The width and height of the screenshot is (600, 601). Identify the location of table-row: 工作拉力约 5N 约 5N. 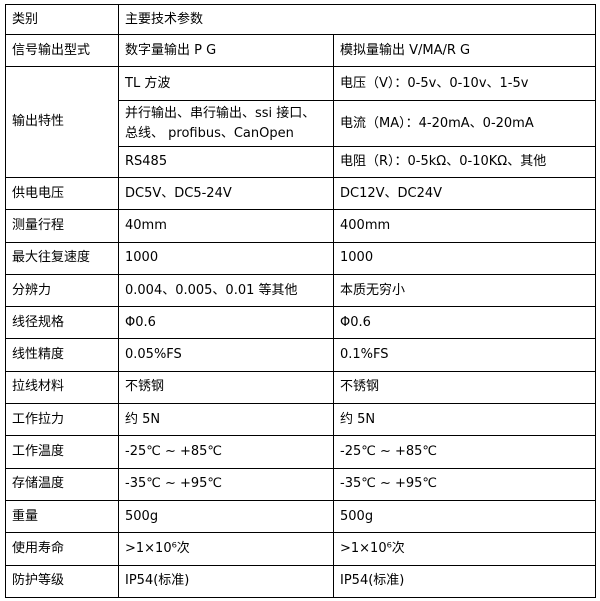
(301, 420).